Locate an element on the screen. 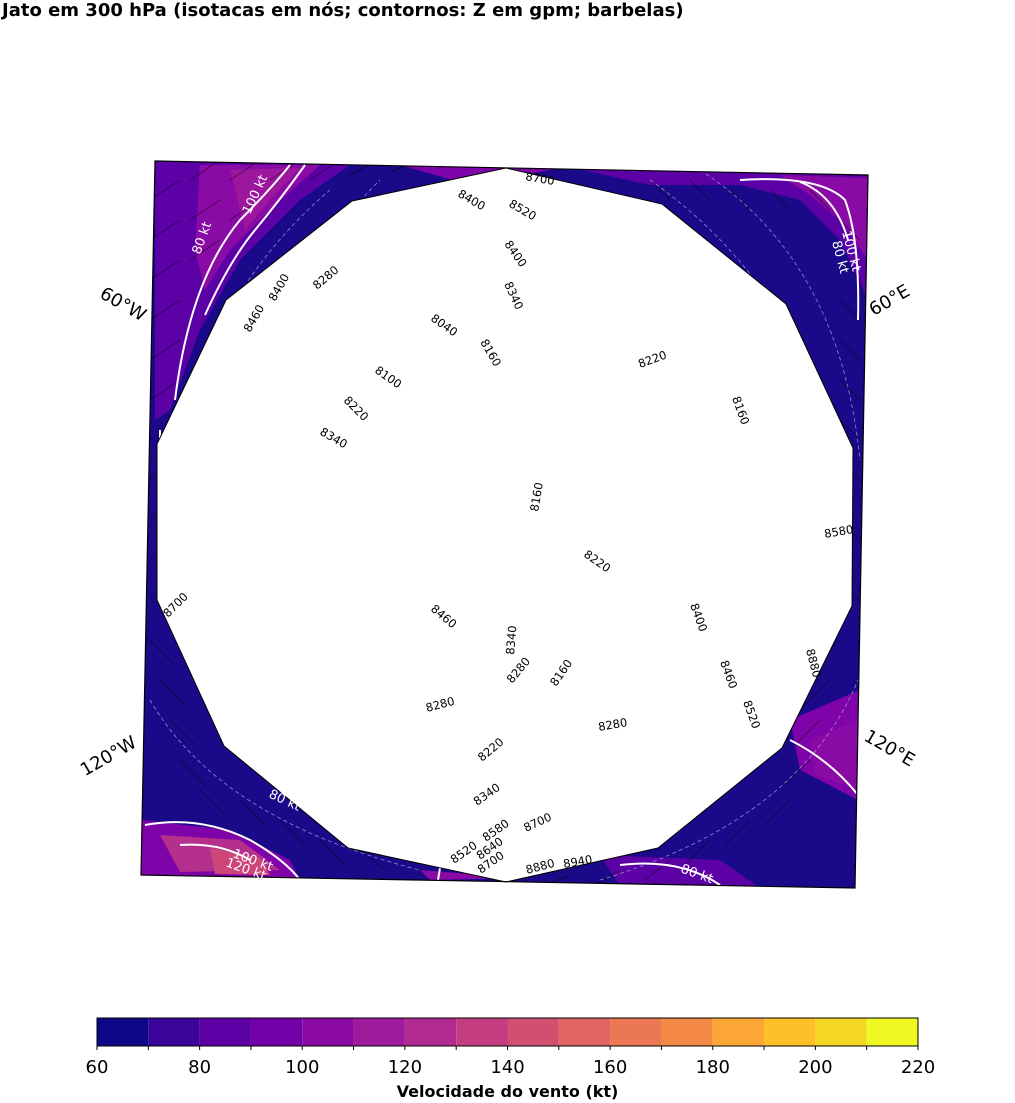 The width and height of the screenshot is (1015, 1103). contour-label: 8160 is located at coordinates (536, 496).